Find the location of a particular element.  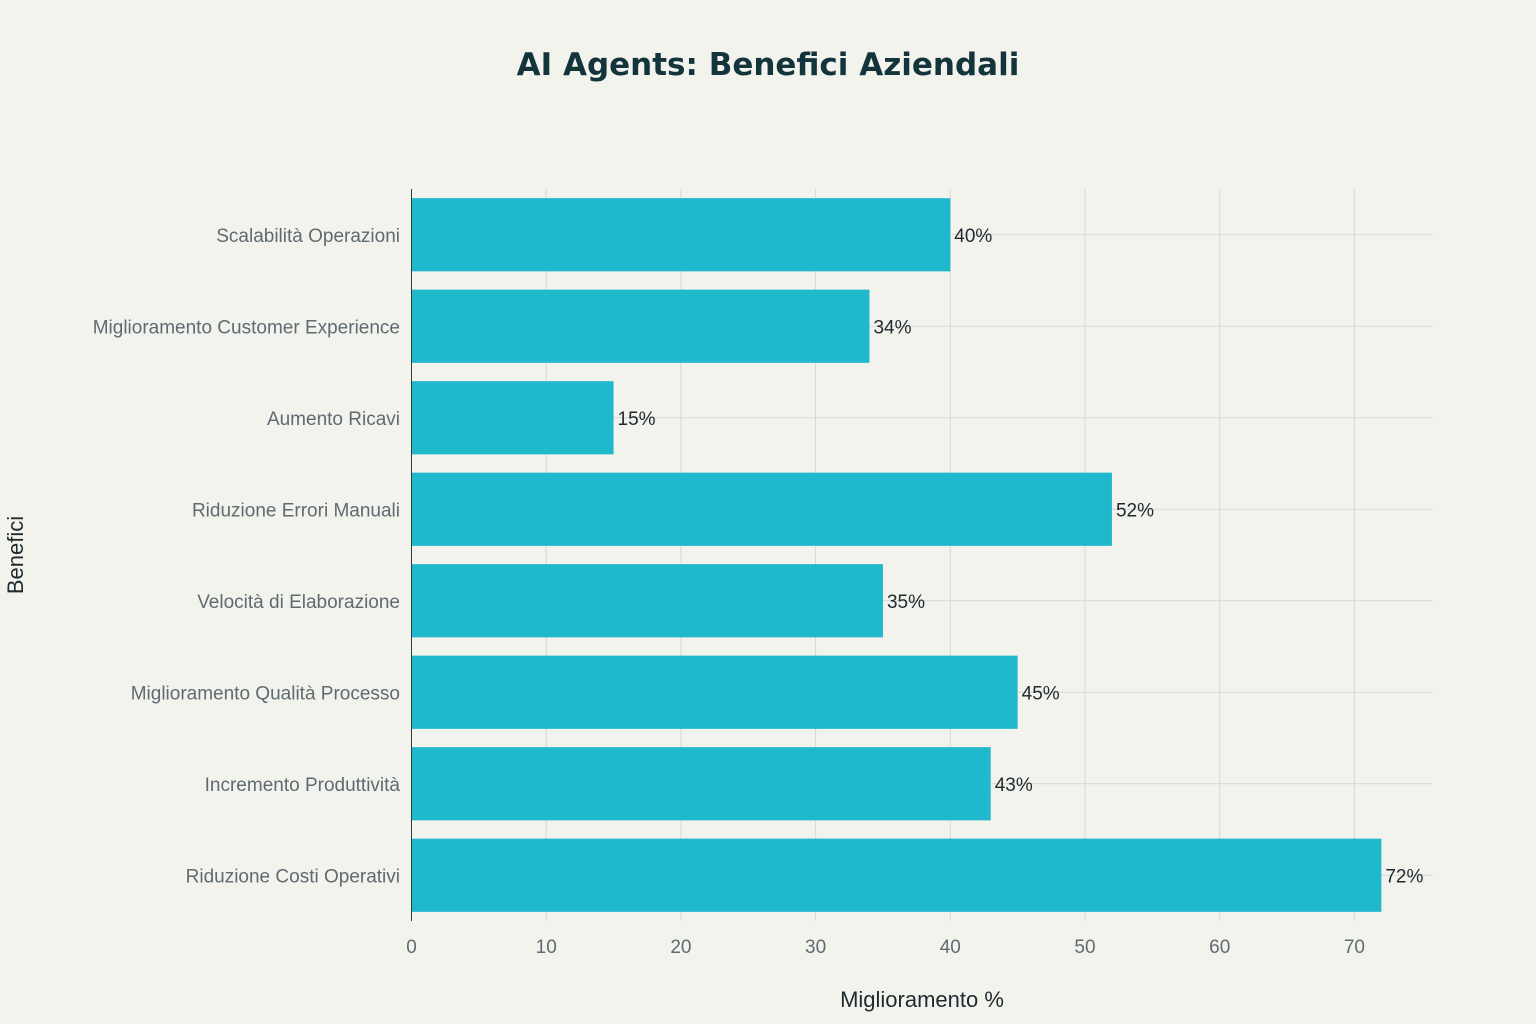

x-axis-title: Miglioramento % is located at coordinates (922, 999).